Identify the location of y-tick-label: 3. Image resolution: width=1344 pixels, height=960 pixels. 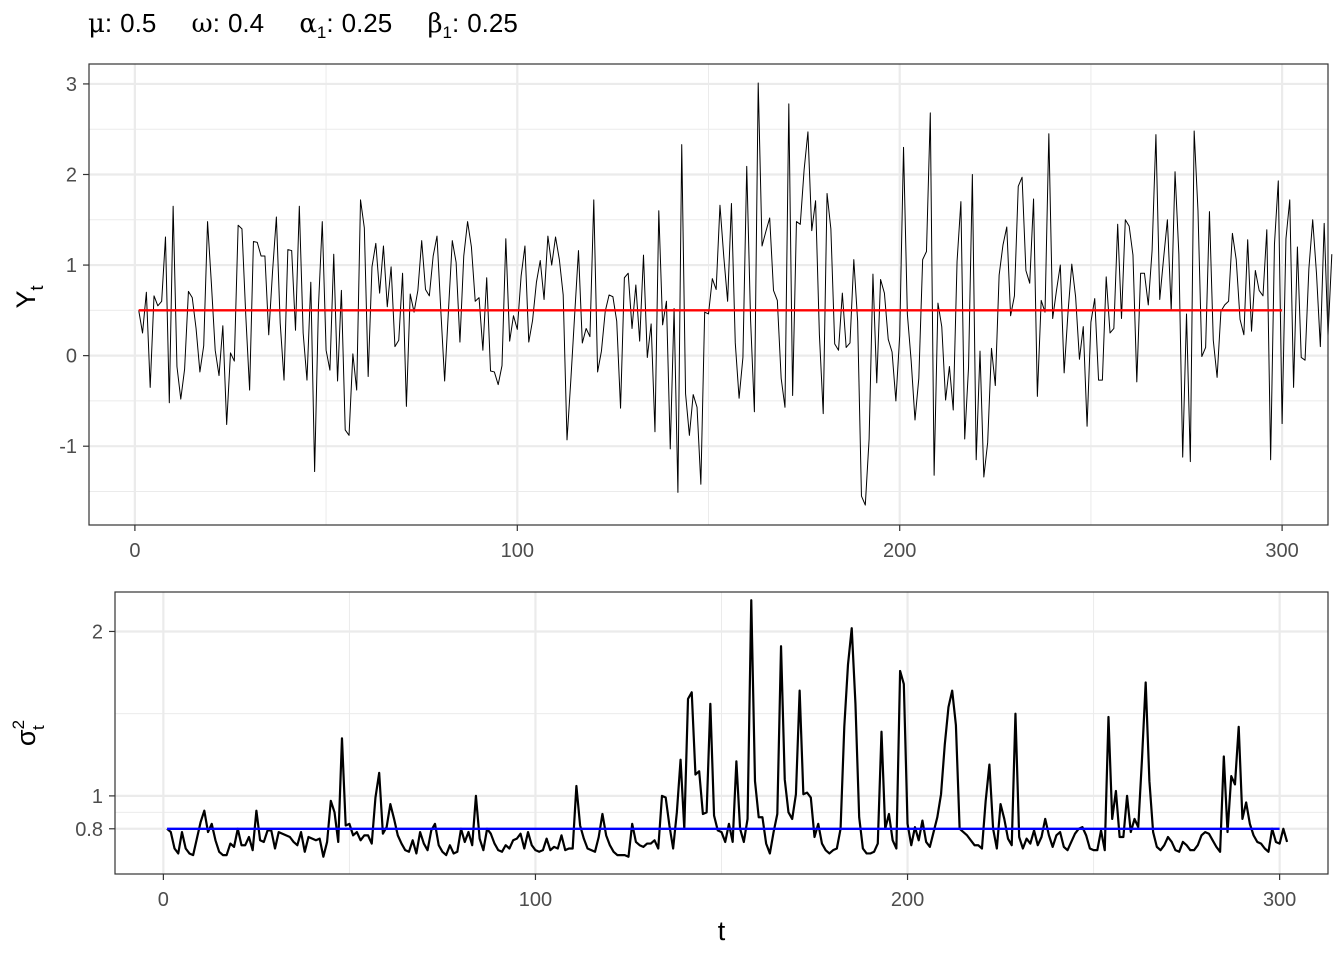
(71, 85).